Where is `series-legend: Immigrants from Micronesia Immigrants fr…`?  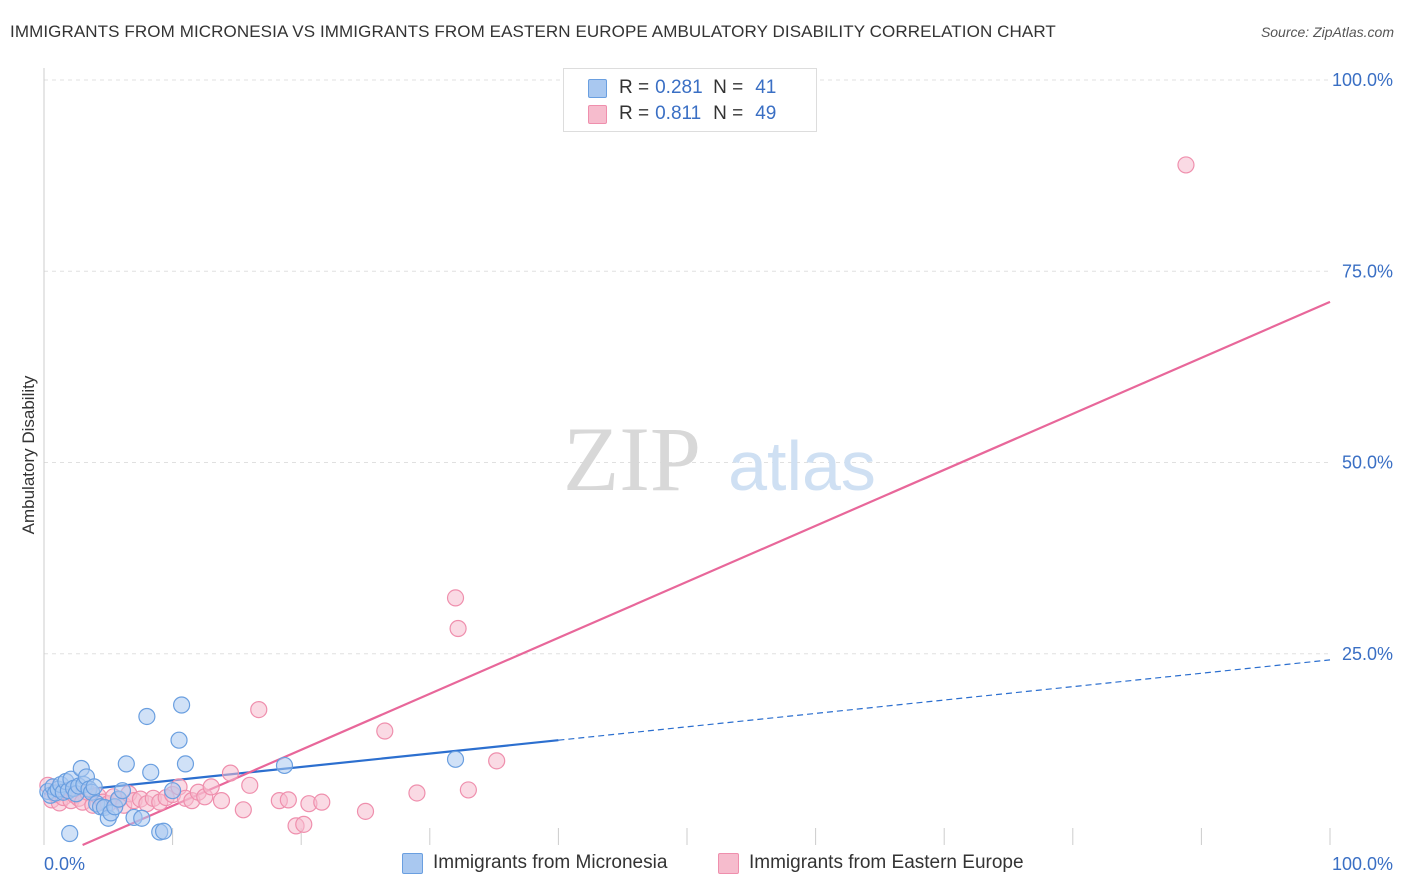 series-legend: Immigrants from Micronesia Immigrants fr… is located at coordinates (703, 865).